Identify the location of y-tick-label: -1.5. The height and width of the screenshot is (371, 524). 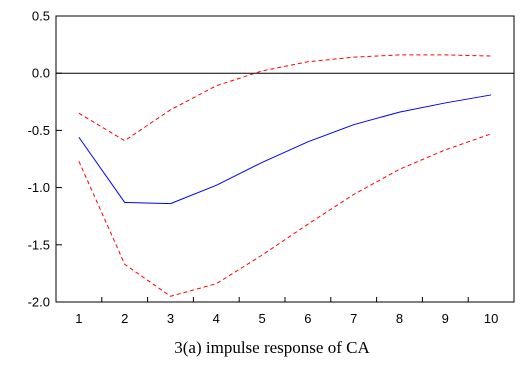
(39, 244).